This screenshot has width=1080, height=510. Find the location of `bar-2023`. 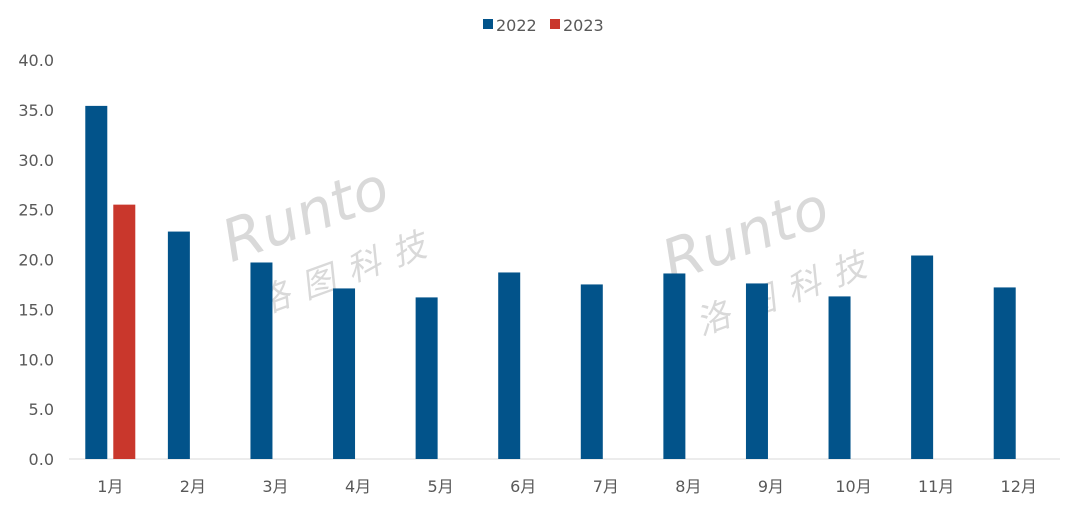

bar-2023 is located at coordinates (124, 331).